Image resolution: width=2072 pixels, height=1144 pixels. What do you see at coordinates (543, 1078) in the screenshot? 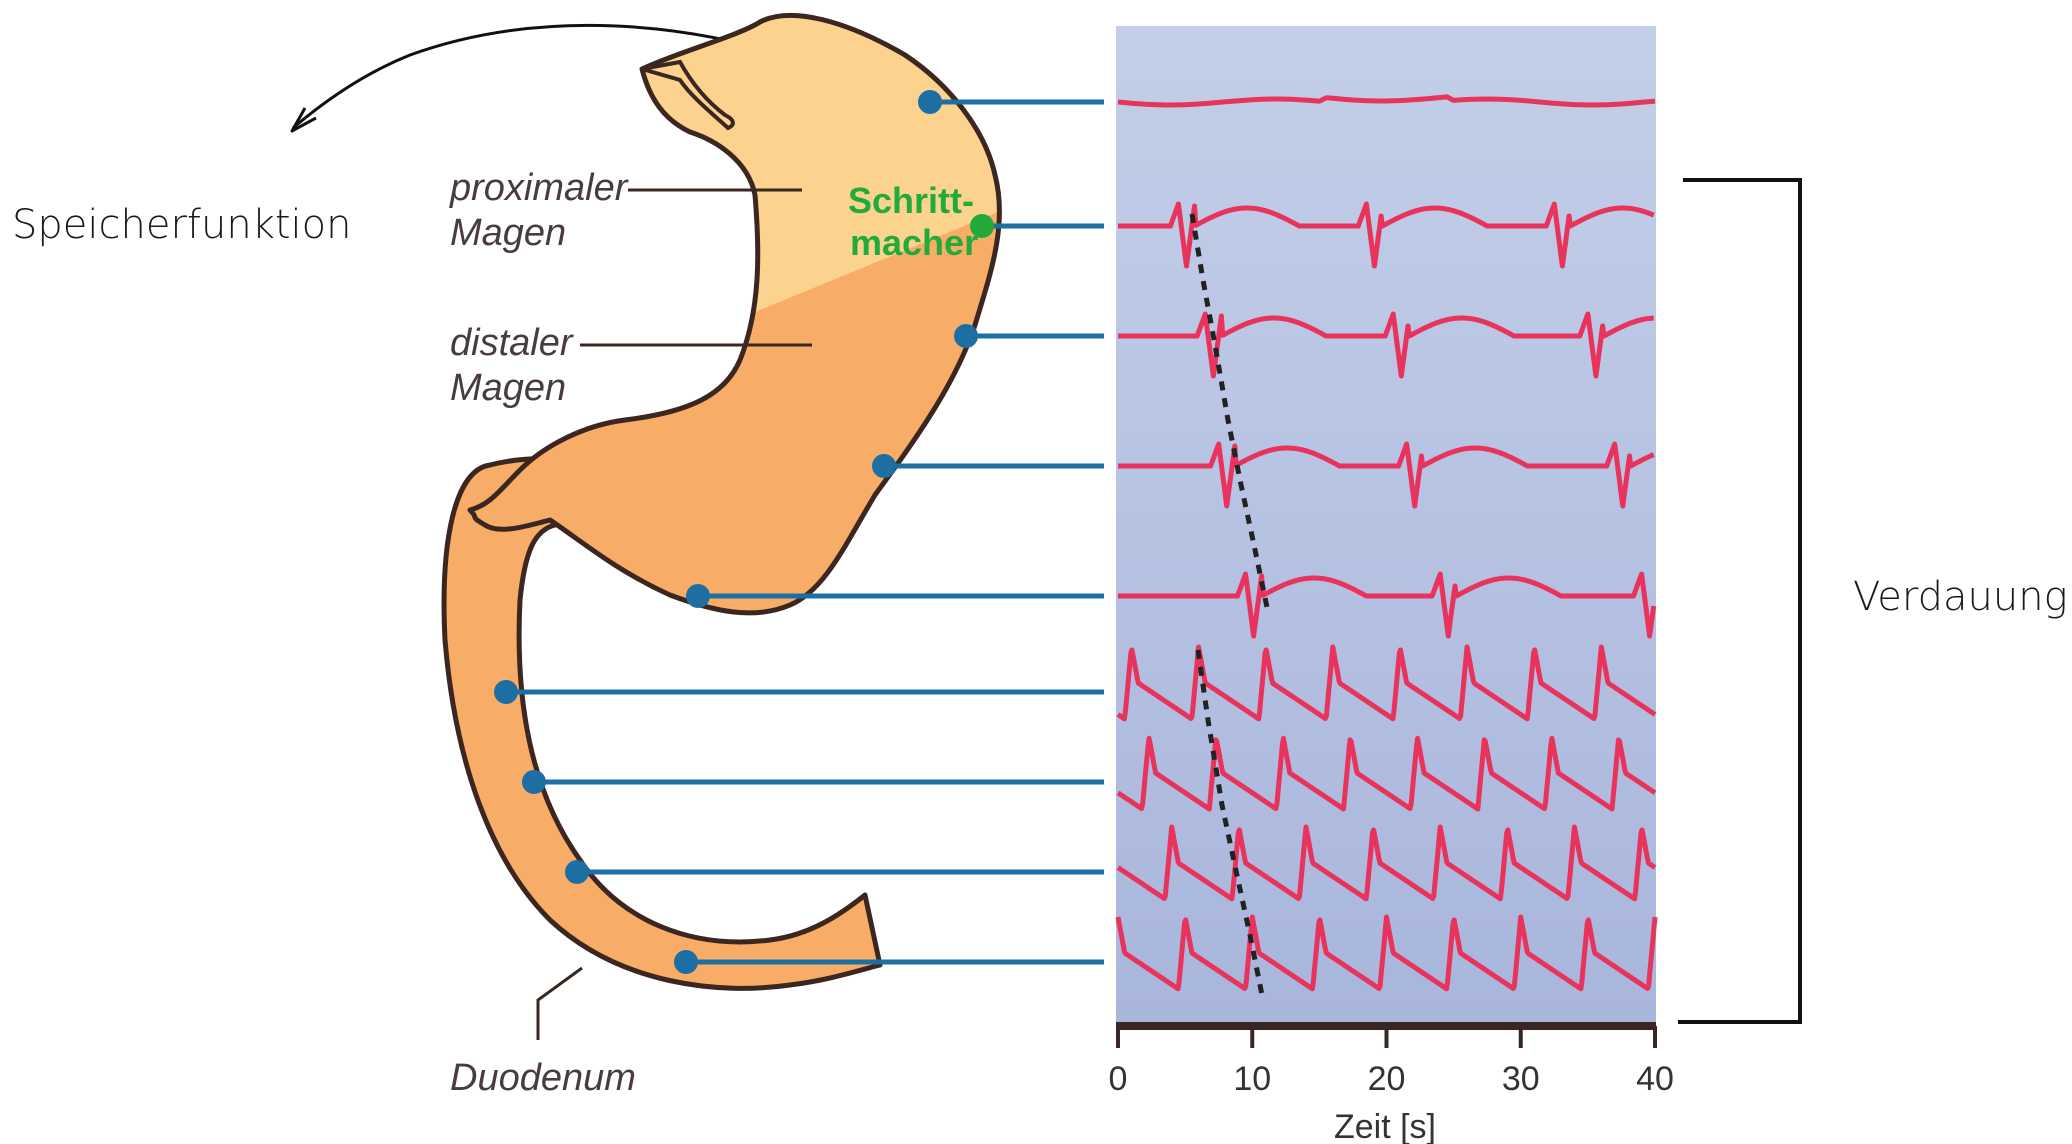
I see `duodenum-label: Duodenum` at bounding box center [543, 1078].